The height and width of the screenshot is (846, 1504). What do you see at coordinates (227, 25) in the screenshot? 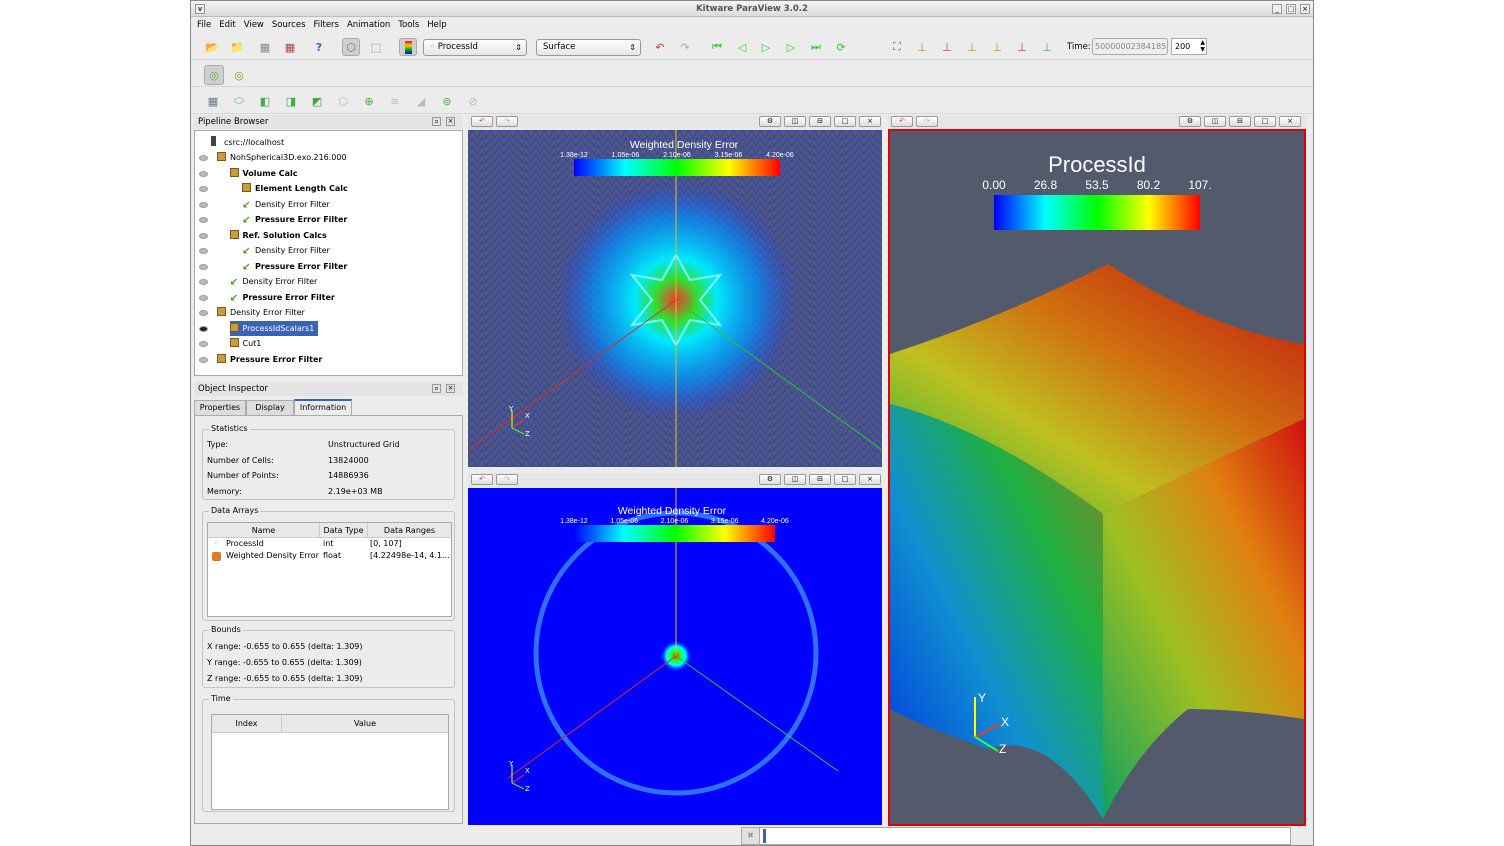
I see `menu-edit: Edit` at bounding box center [227, 25].